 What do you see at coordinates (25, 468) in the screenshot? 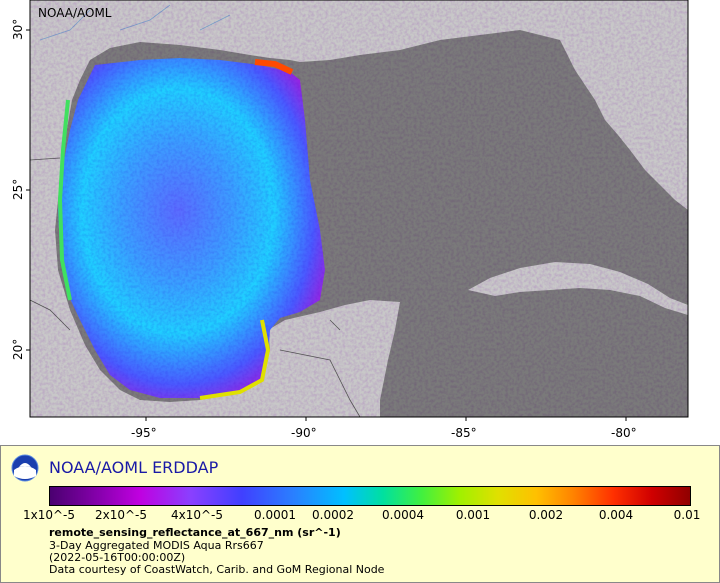
I see `noaa-logo-icon` at bounding box center [25, 468].